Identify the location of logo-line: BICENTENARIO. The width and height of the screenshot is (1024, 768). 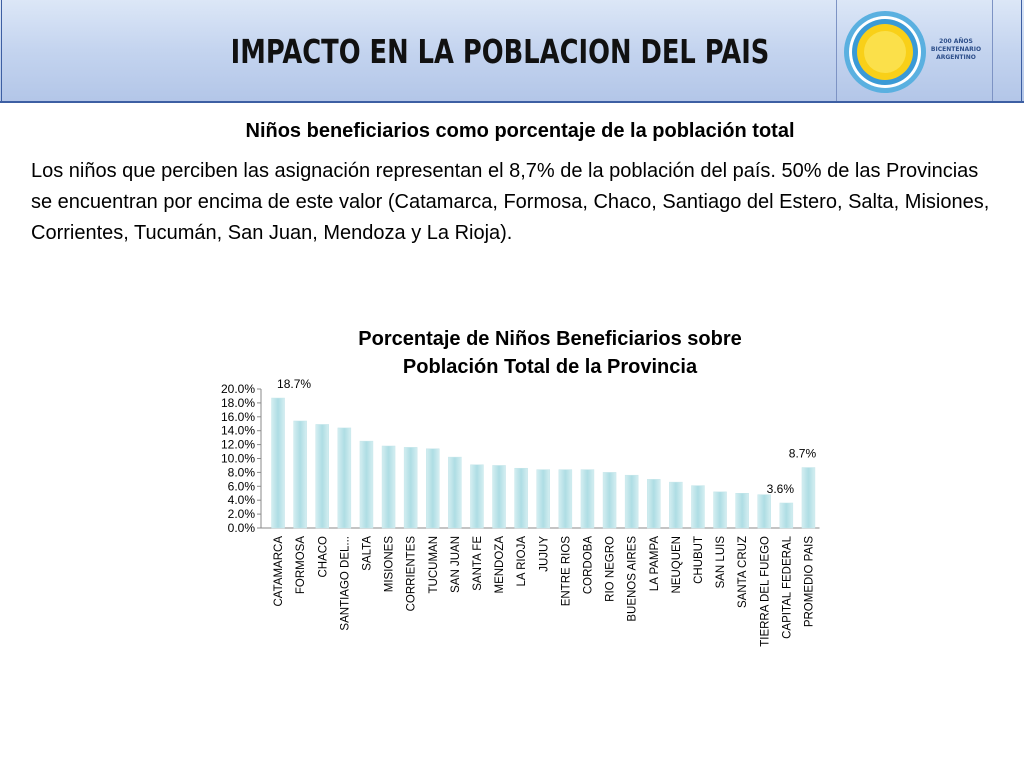
(956, 49).